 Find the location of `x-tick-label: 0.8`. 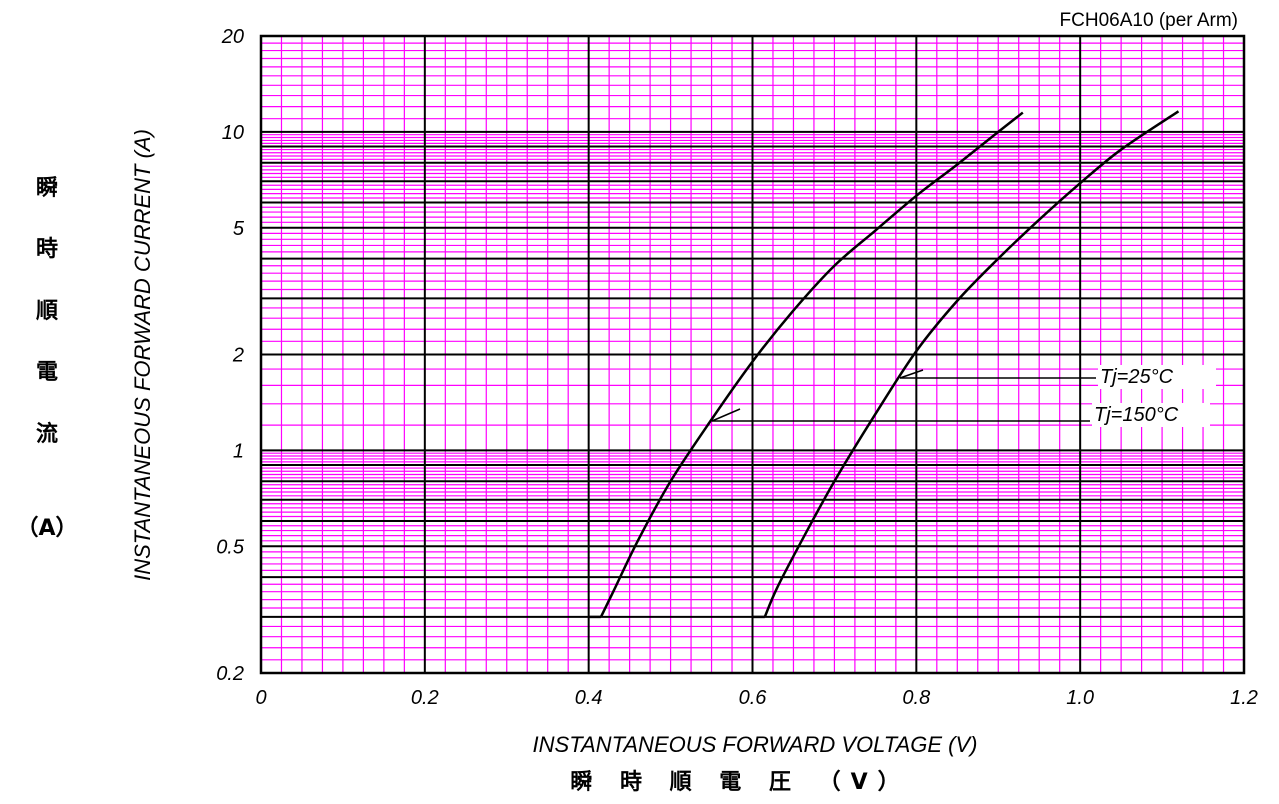

x-tick-label: 0.8 is located at coordinates (916, 698).